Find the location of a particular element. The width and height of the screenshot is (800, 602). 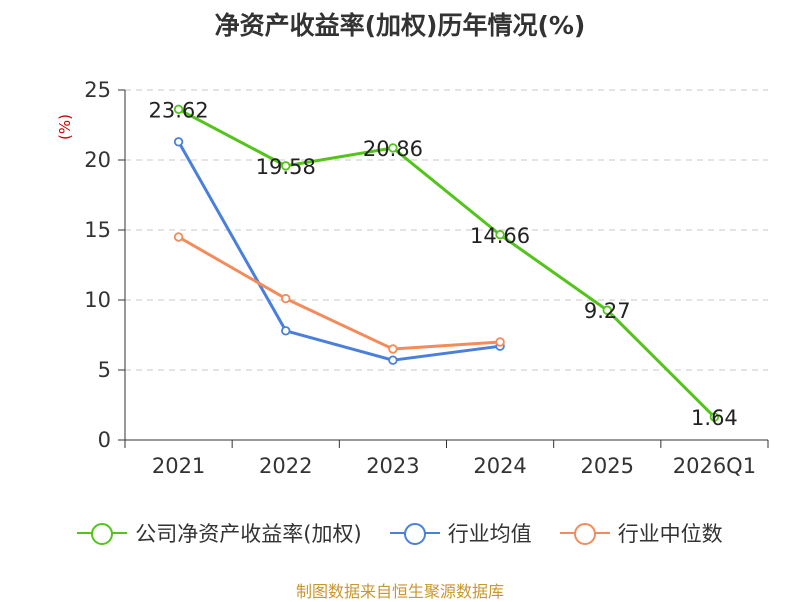

x-tick-label-2021: 2021 is located at coordinates (178, 466).